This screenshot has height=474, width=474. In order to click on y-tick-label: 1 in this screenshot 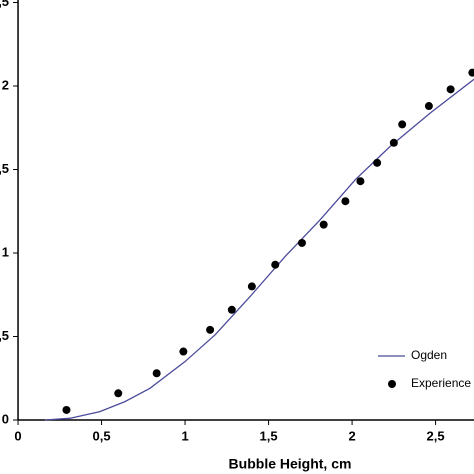, I will do `click(5, 251)`.